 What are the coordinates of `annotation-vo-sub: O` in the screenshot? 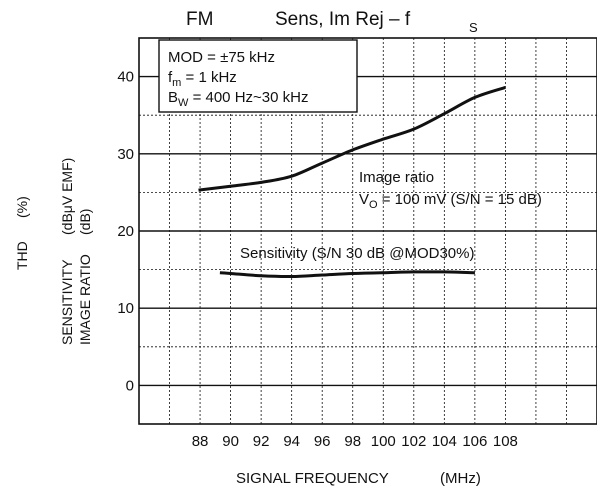 It's located at (373, 205).